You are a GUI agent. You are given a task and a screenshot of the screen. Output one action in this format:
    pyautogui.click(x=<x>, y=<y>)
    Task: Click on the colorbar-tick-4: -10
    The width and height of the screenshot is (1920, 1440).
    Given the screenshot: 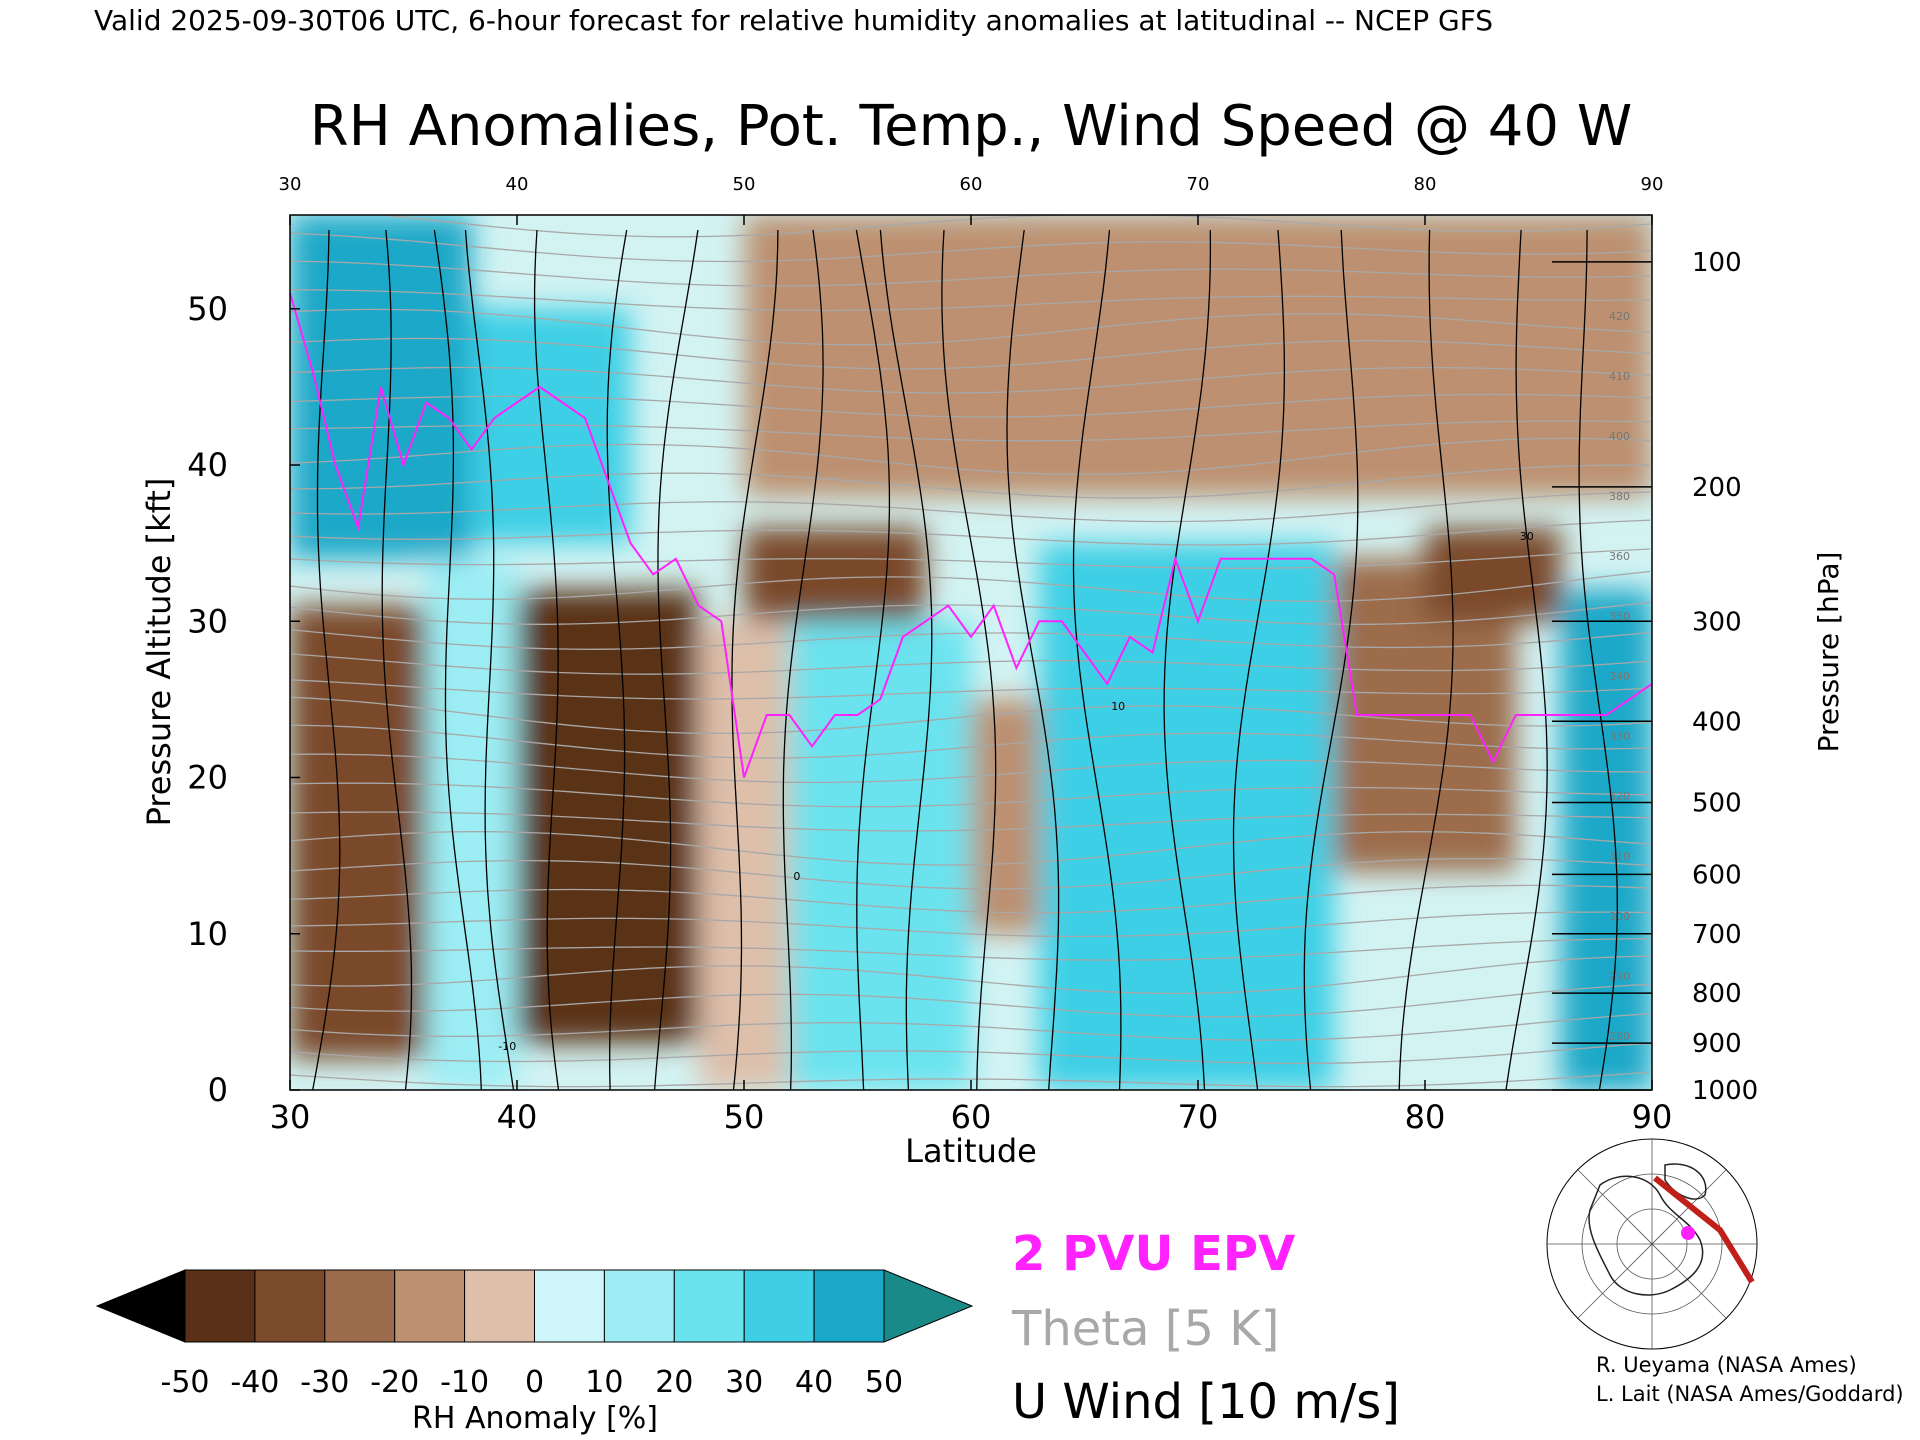 What is the action you would take?
    pyautogui.click(x=464, y=1382)
    